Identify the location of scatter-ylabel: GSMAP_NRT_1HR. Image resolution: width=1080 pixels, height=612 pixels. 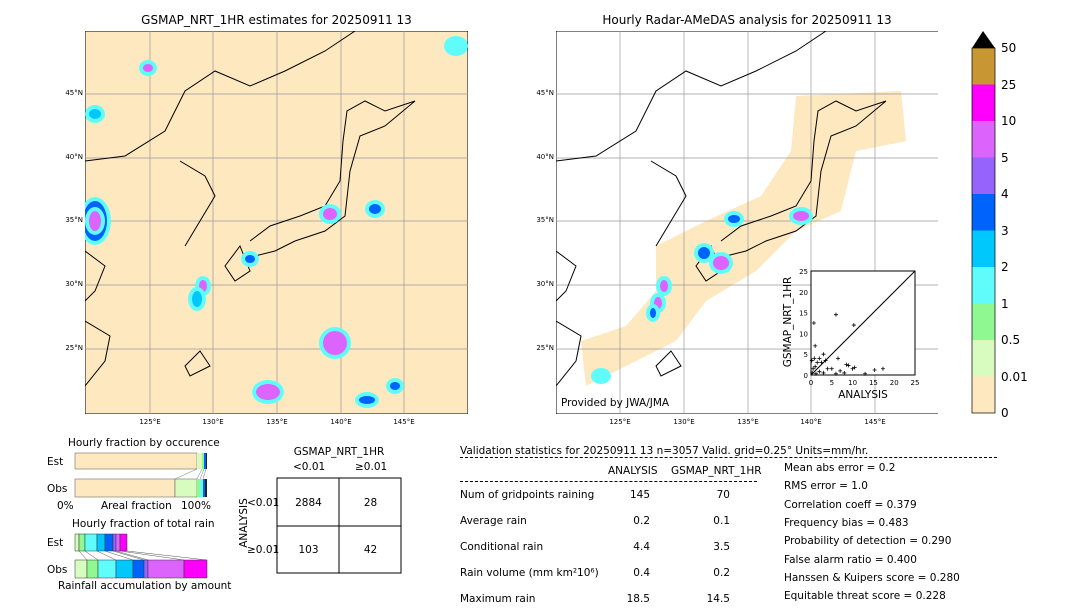
(788, 322).